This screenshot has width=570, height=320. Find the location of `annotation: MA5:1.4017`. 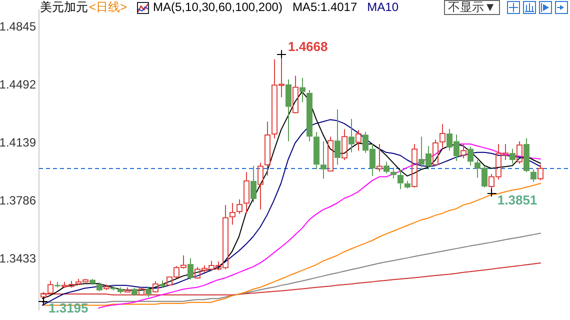

annotation: MA5:1.4017 is located at coordinates (325, 7).